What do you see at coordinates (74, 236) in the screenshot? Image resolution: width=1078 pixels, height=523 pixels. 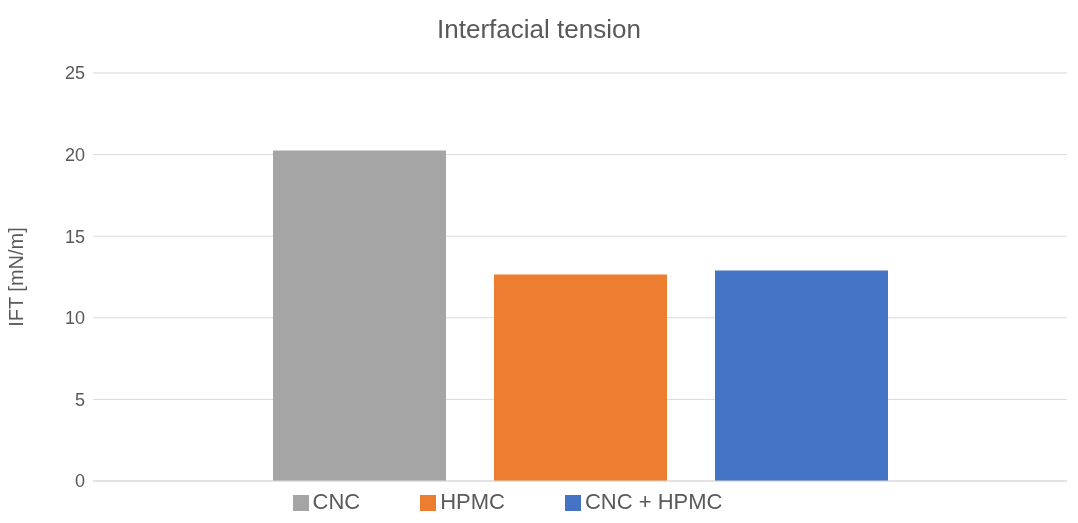 I see `y-tick-label: 15` at bounding box center [74, 236].